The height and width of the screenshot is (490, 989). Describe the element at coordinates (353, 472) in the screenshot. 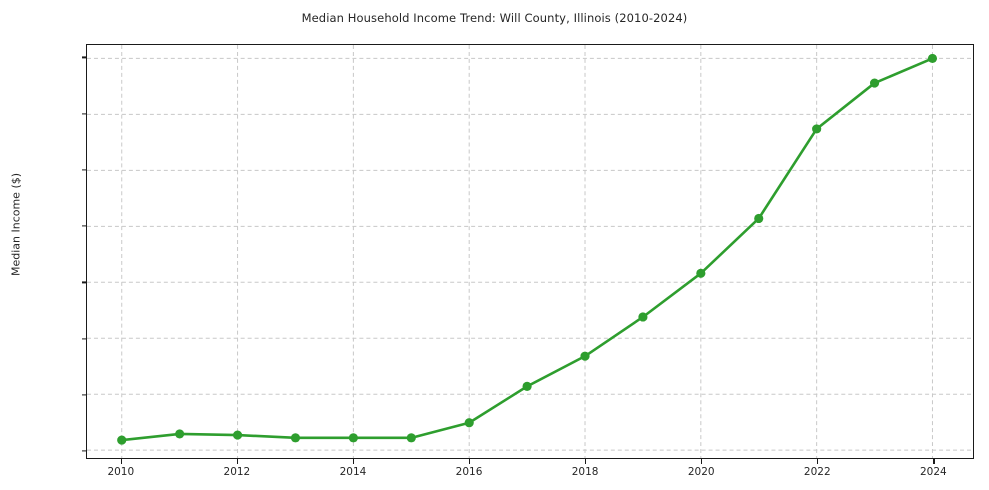

I see `x-axis-tick-label: 2014` at that location.